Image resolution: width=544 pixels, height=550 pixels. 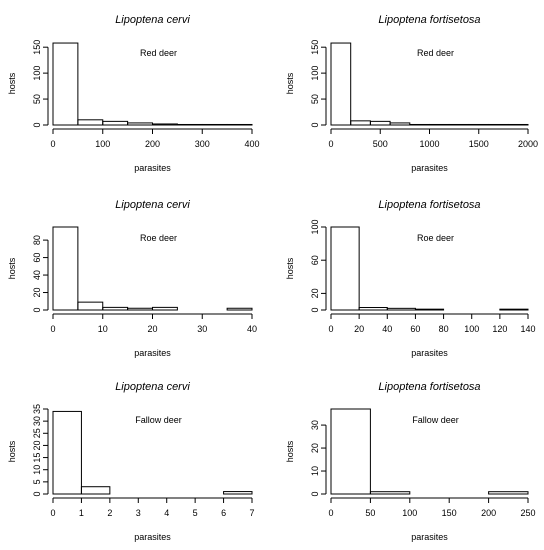 I want to click on x-tick-label: 7, so click(x=251, y=513).